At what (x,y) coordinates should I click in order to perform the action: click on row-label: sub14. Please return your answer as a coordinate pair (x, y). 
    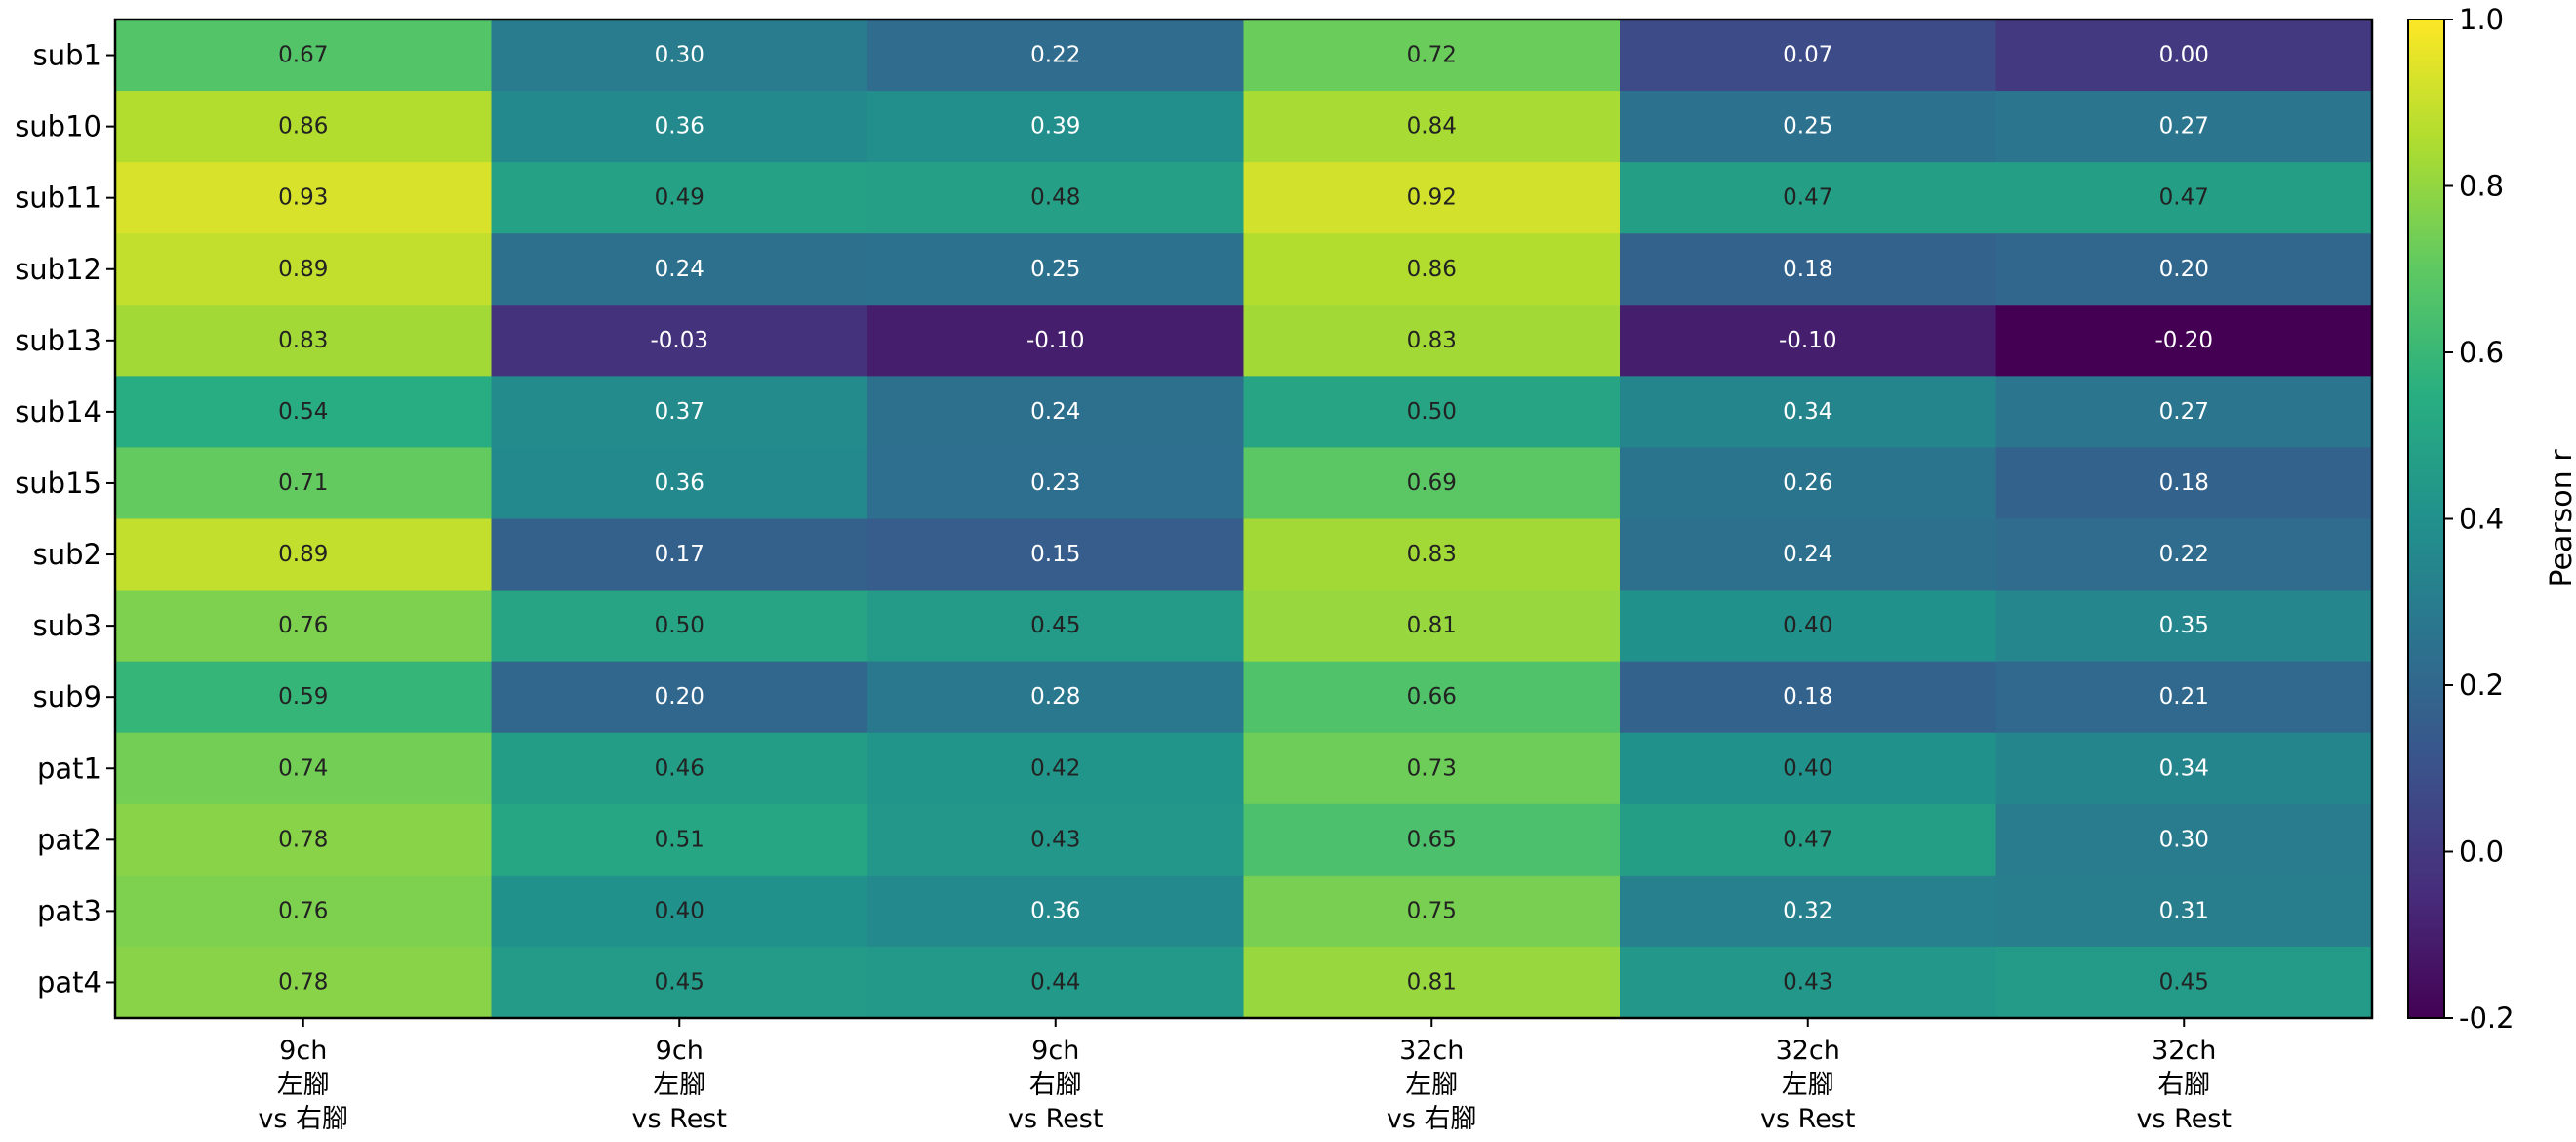
    Looking at the image, I should click on (58, 411).